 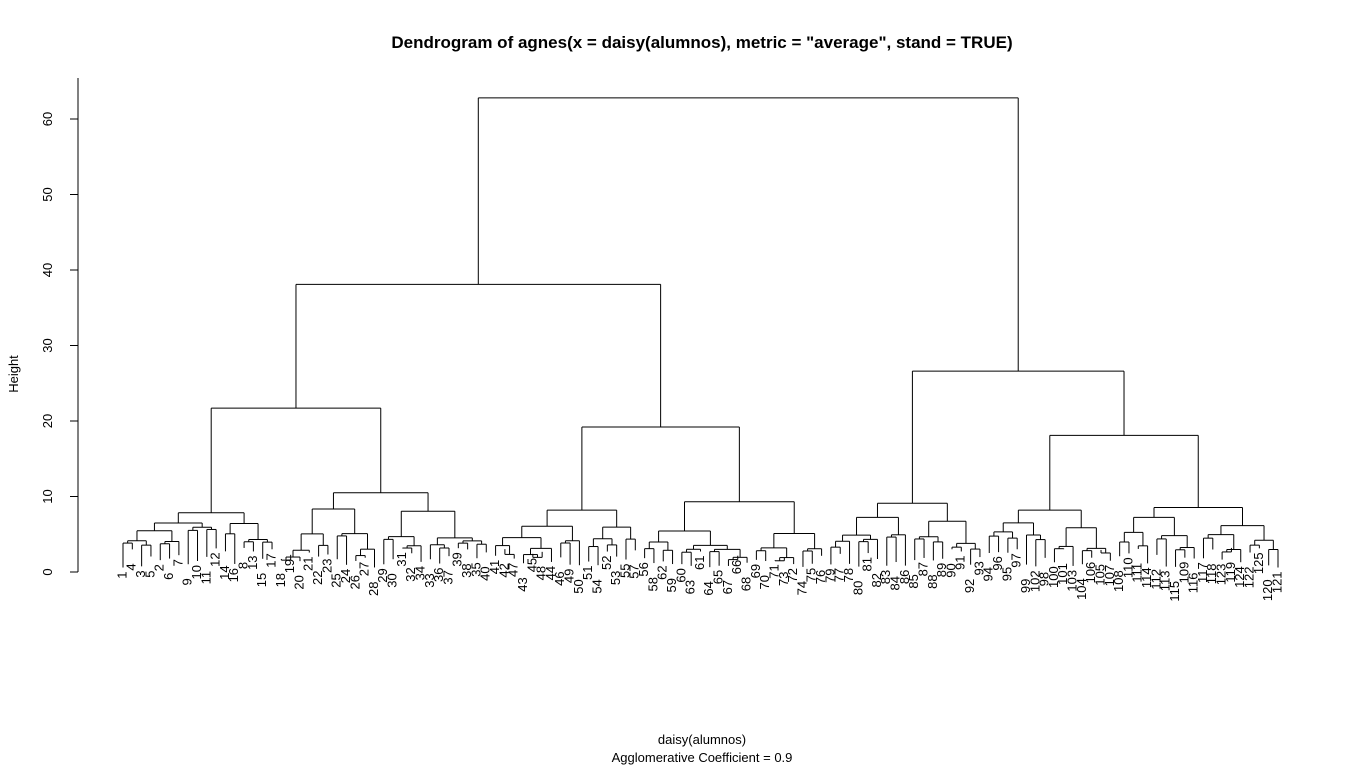 I want to click on y-axis-label: Height, so click(x=13, y=374).